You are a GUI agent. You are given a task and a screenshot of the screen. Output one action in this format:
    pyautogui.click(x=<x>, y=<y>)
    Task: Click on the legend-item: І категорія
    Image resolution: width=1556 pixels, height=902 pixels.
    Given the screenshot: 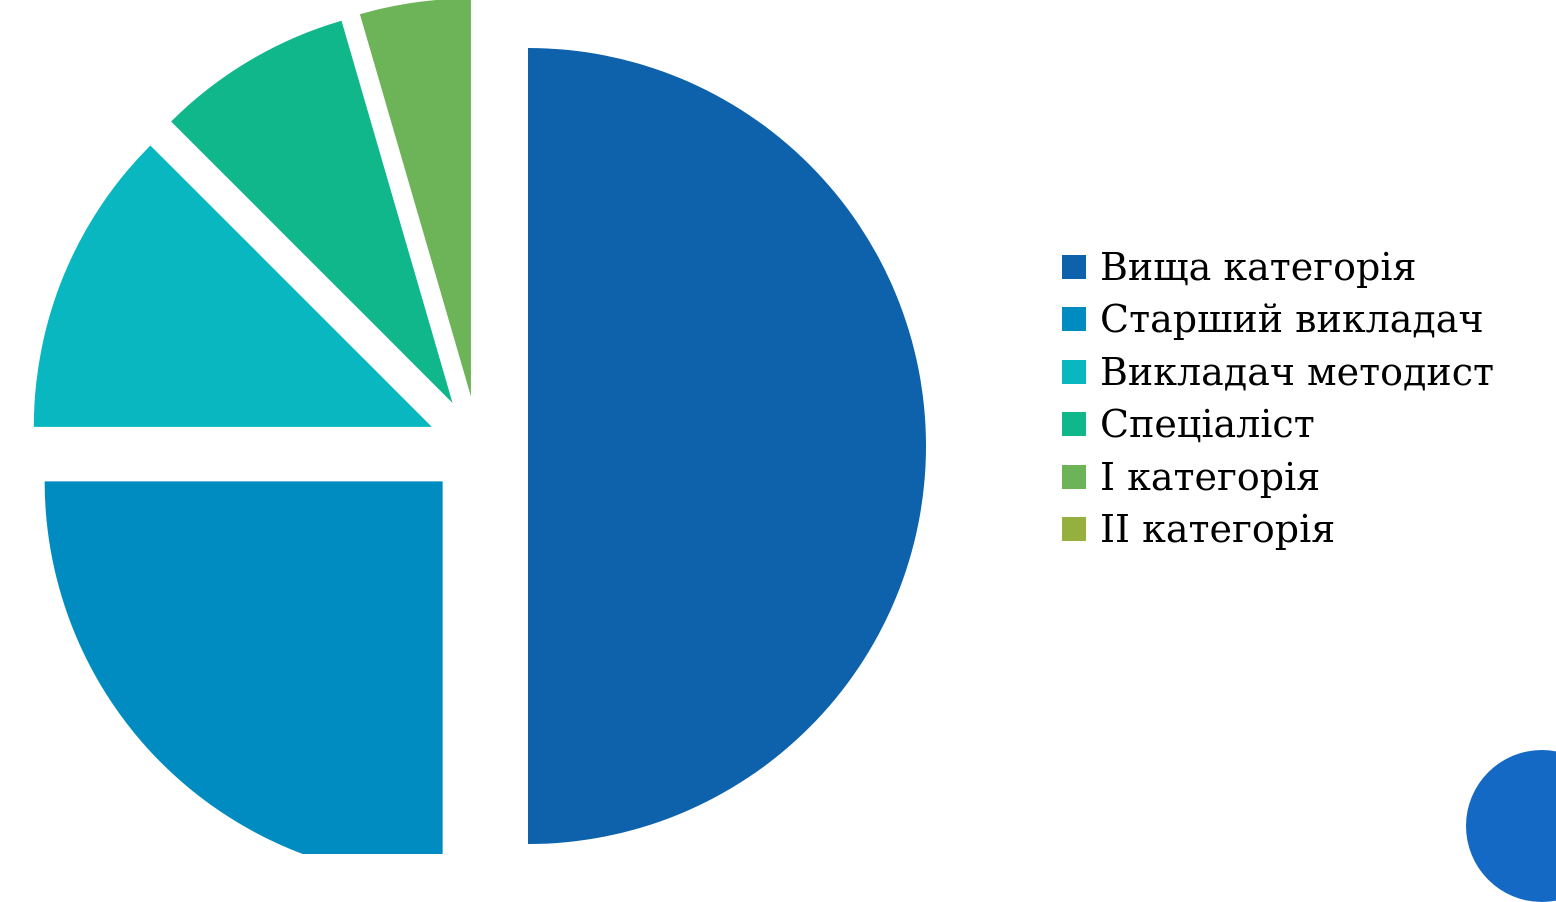 What is the action you would take?
    pyautogui.click(x=1278, y=477)
    